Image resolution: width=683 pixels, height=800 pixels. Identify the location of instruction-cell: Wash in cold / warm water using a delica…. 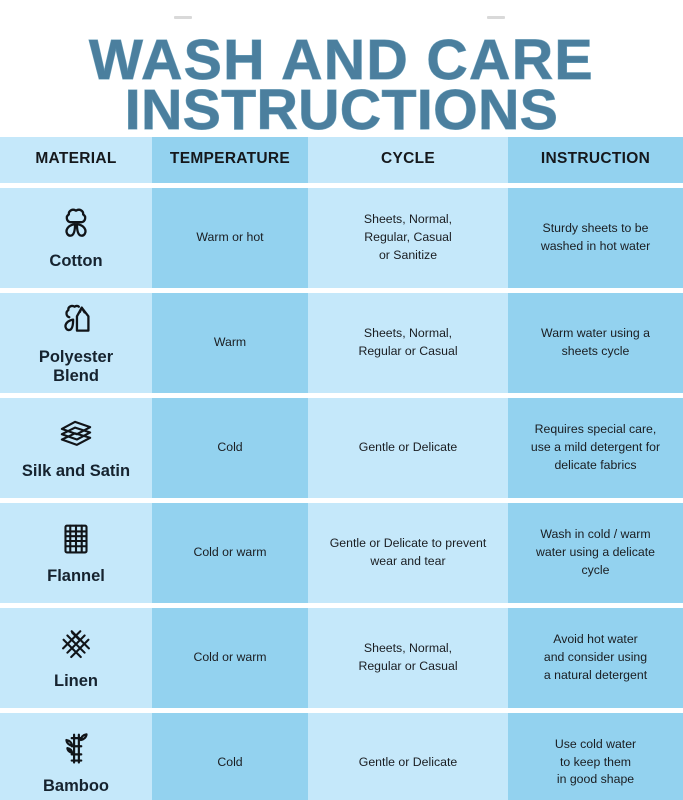
(595, 553).